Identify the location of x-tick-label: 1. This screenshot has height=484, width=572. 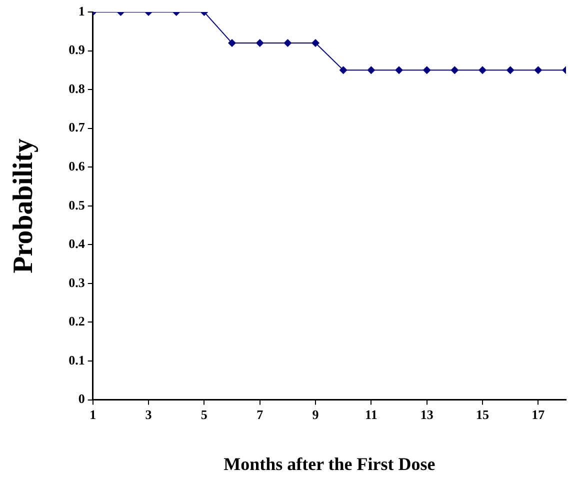
(93, 414).